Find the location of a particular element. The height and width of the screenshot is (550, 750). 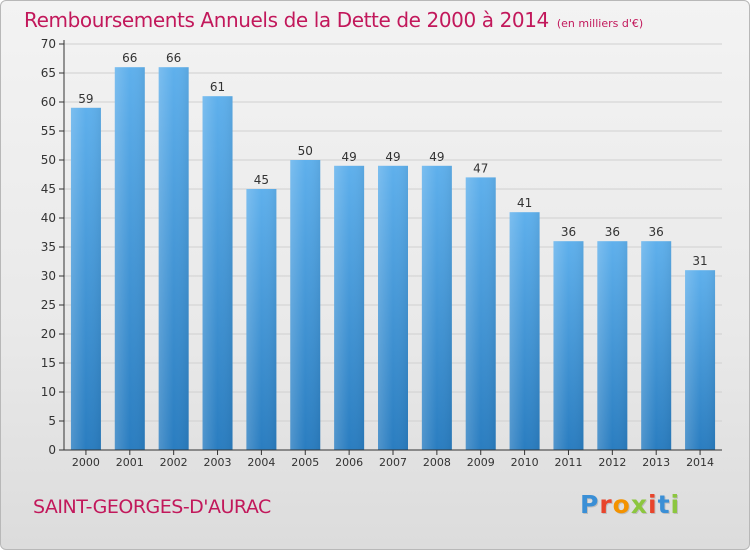

y-tick-label-70: 70 is located at coordinates (48, 44).